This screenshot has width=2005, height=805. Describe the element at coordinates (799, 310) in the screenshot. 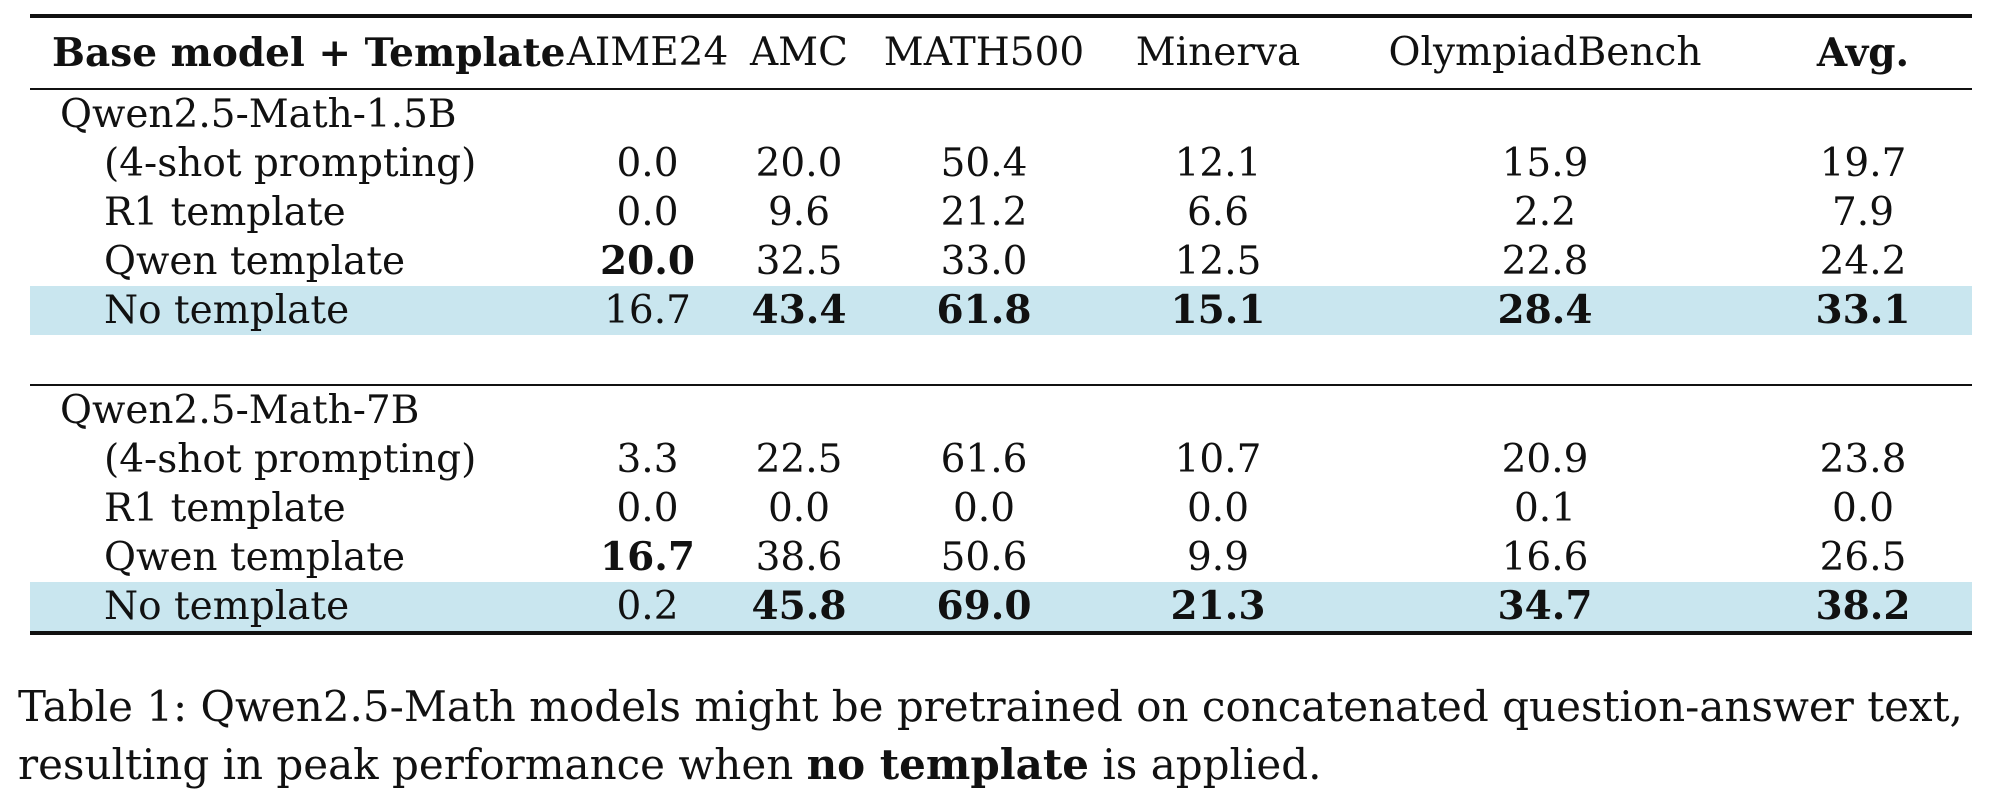

I see `cell-amc: 43.4` at that location.